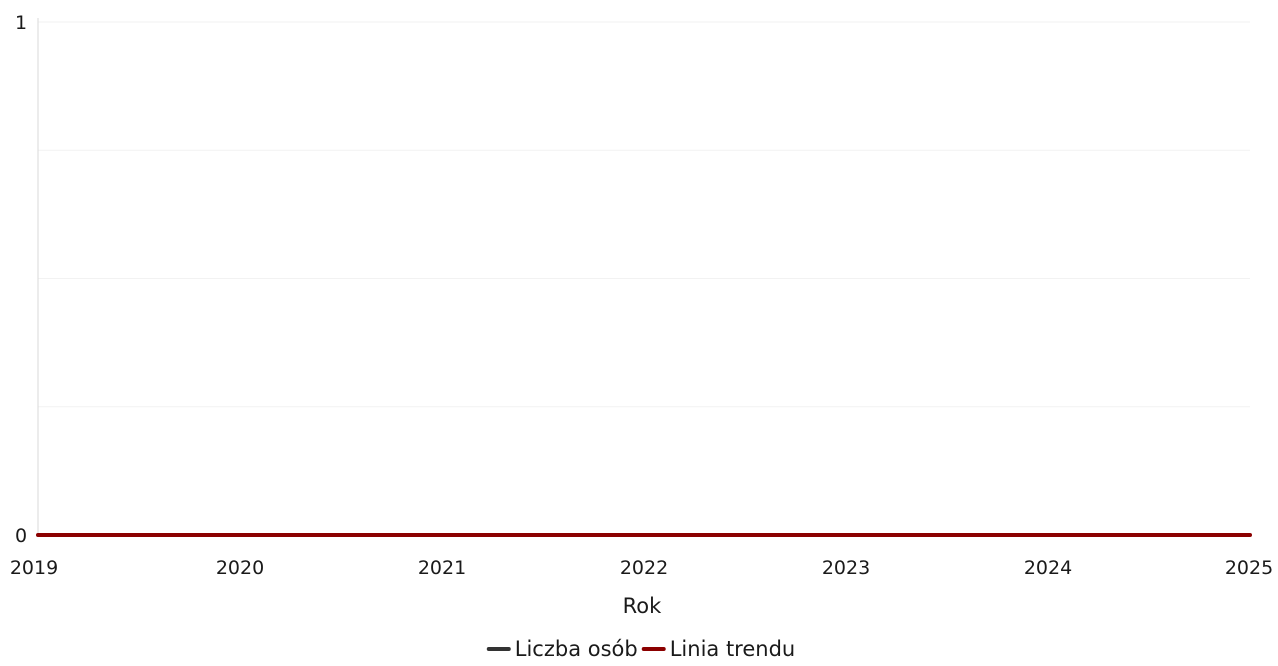 The image size is (1278, 666). I want to click on x-tick-label: 2019, so click(34, 568).